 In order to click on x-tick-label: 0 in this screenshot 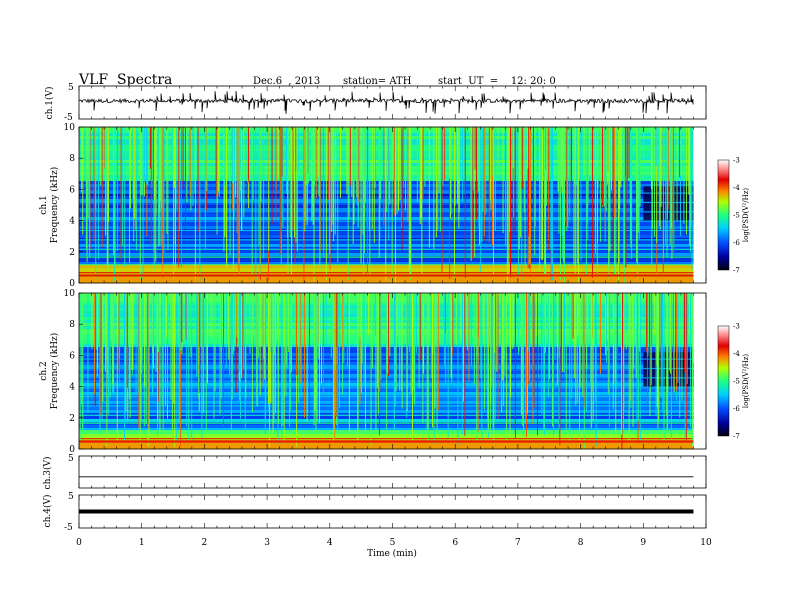, I will do `click(79, 543)`.